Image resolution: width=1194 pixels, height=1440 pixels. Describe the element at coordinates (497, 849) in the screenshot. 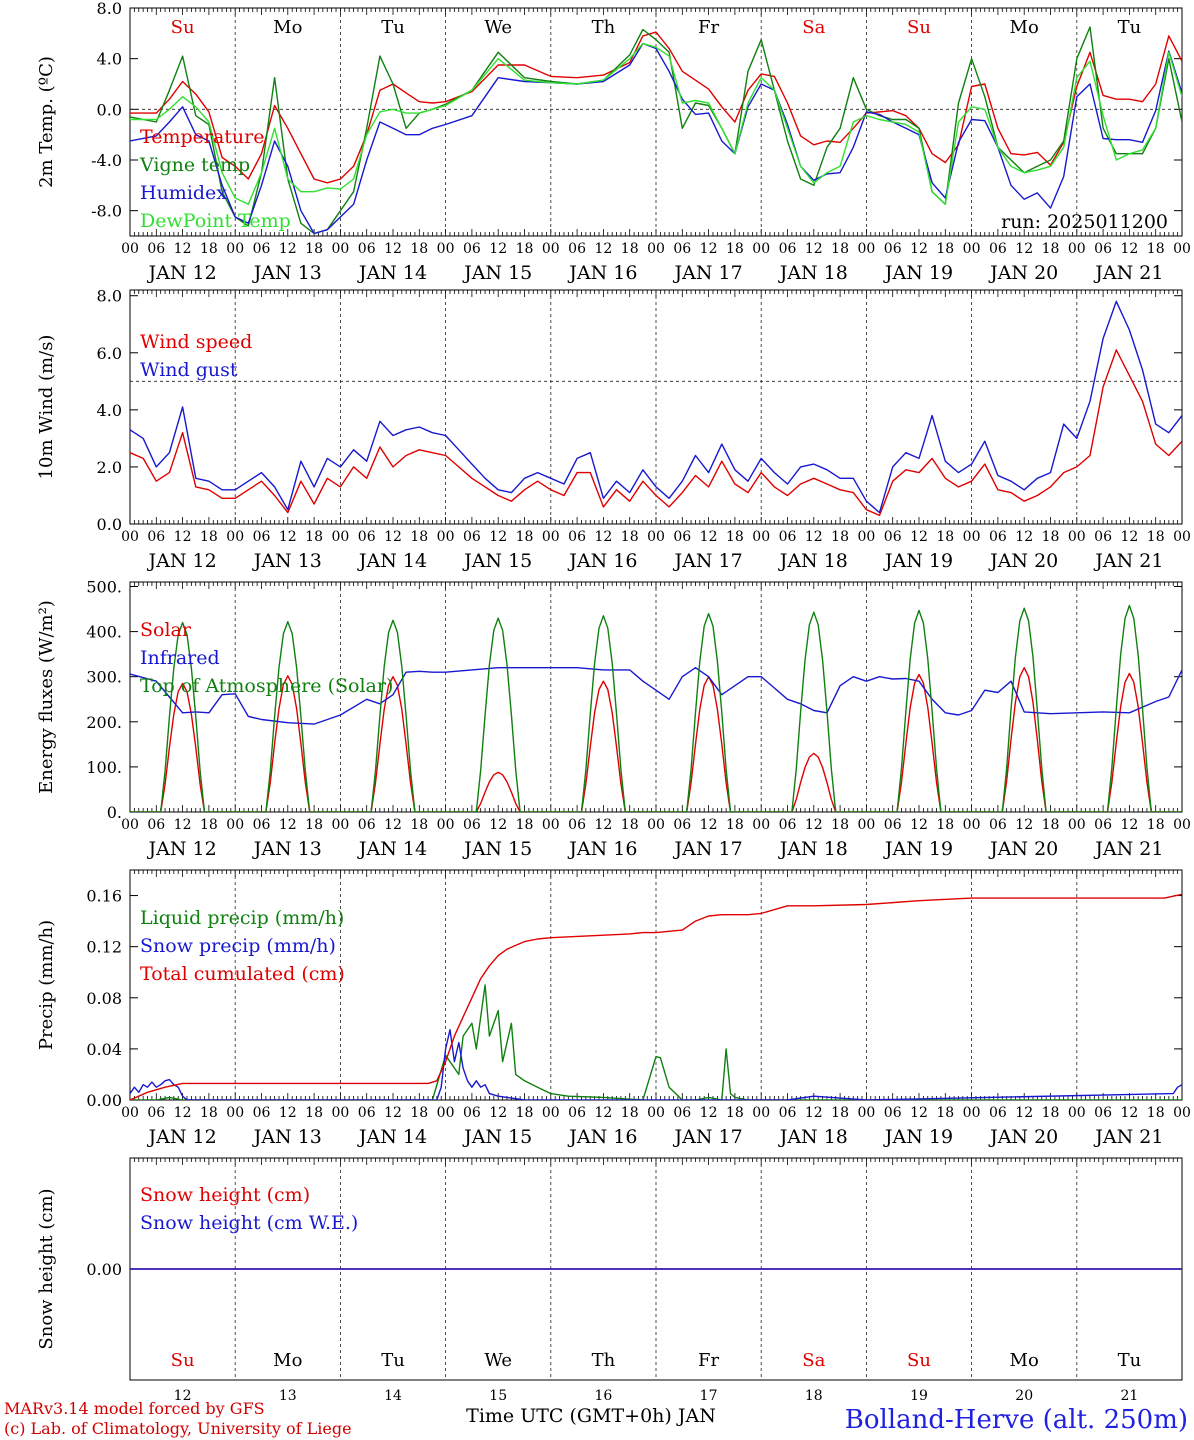

I see `x-date-label: JAN 15` at that location.